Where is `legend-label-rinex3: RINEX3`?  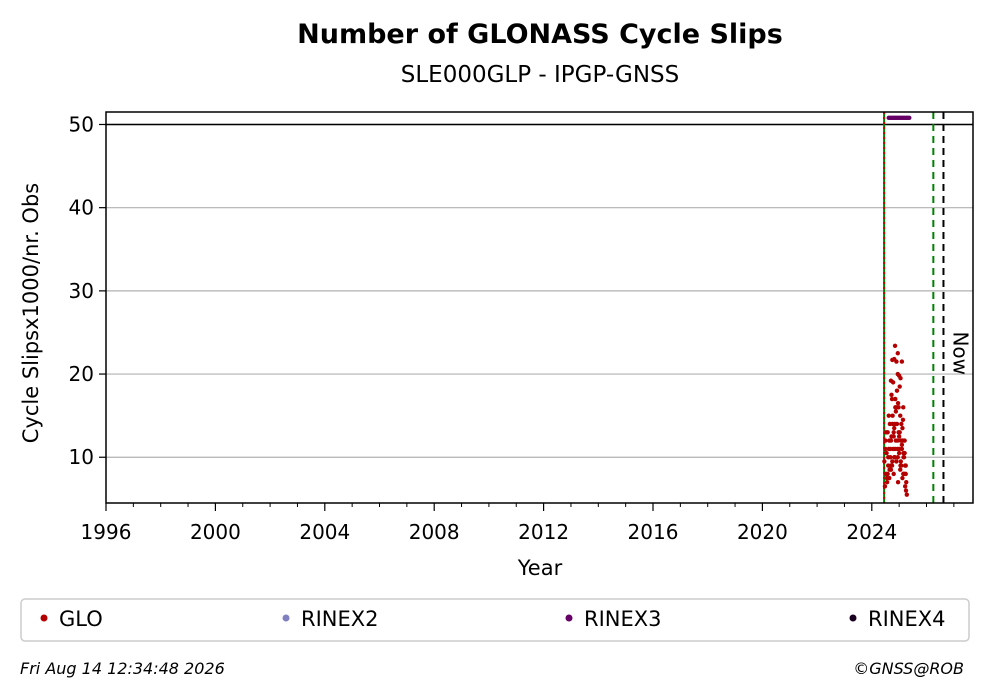
legend-label-rinex3: RINEX3 is located at coordinates (623, 619).